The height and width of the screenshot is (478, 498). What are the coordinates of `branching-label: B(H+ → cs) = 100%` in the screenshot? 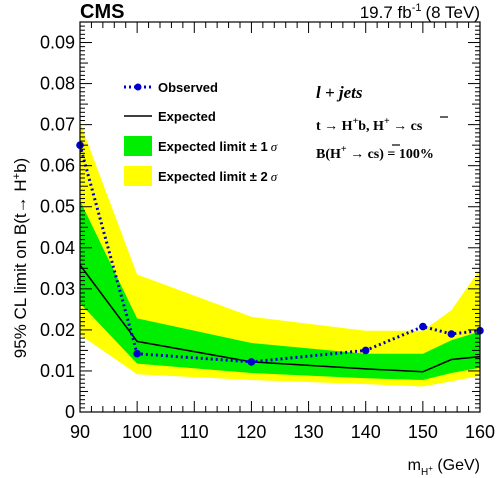 It's located at (375, 153).